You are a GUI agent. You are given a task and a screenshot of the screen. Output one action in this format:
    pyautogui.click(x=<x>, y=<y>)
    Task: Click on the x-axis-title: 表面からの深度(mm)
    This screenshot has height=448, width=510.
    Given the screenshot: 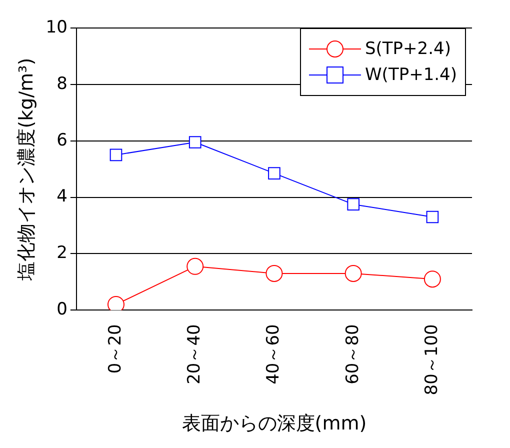 What is the action you would take?
    pyautogui.click(x=274, y=423)
    